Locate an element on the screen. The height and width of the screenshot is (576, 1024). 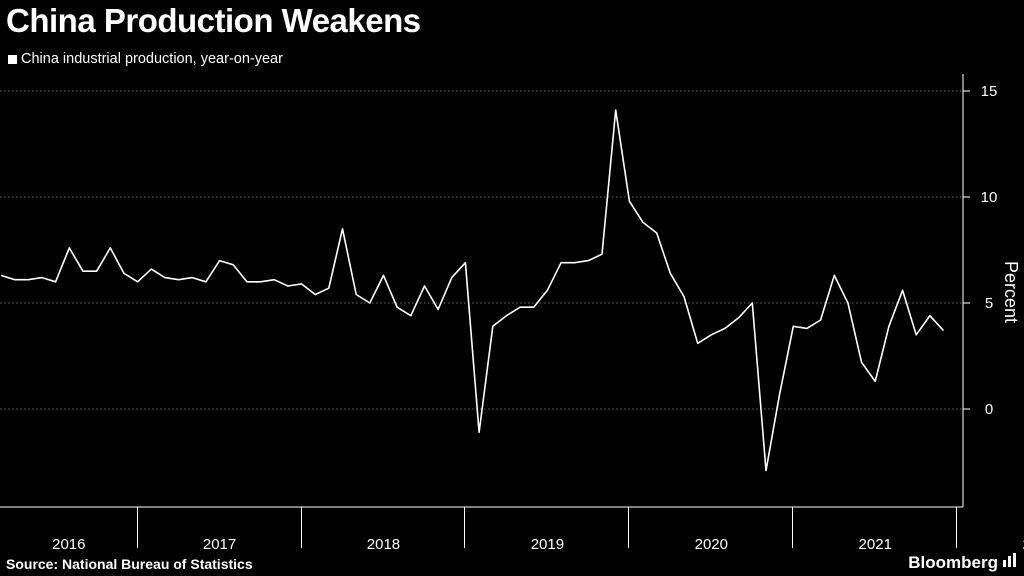
bloomberg-chart-icon is located at coordinates (1010, 562).